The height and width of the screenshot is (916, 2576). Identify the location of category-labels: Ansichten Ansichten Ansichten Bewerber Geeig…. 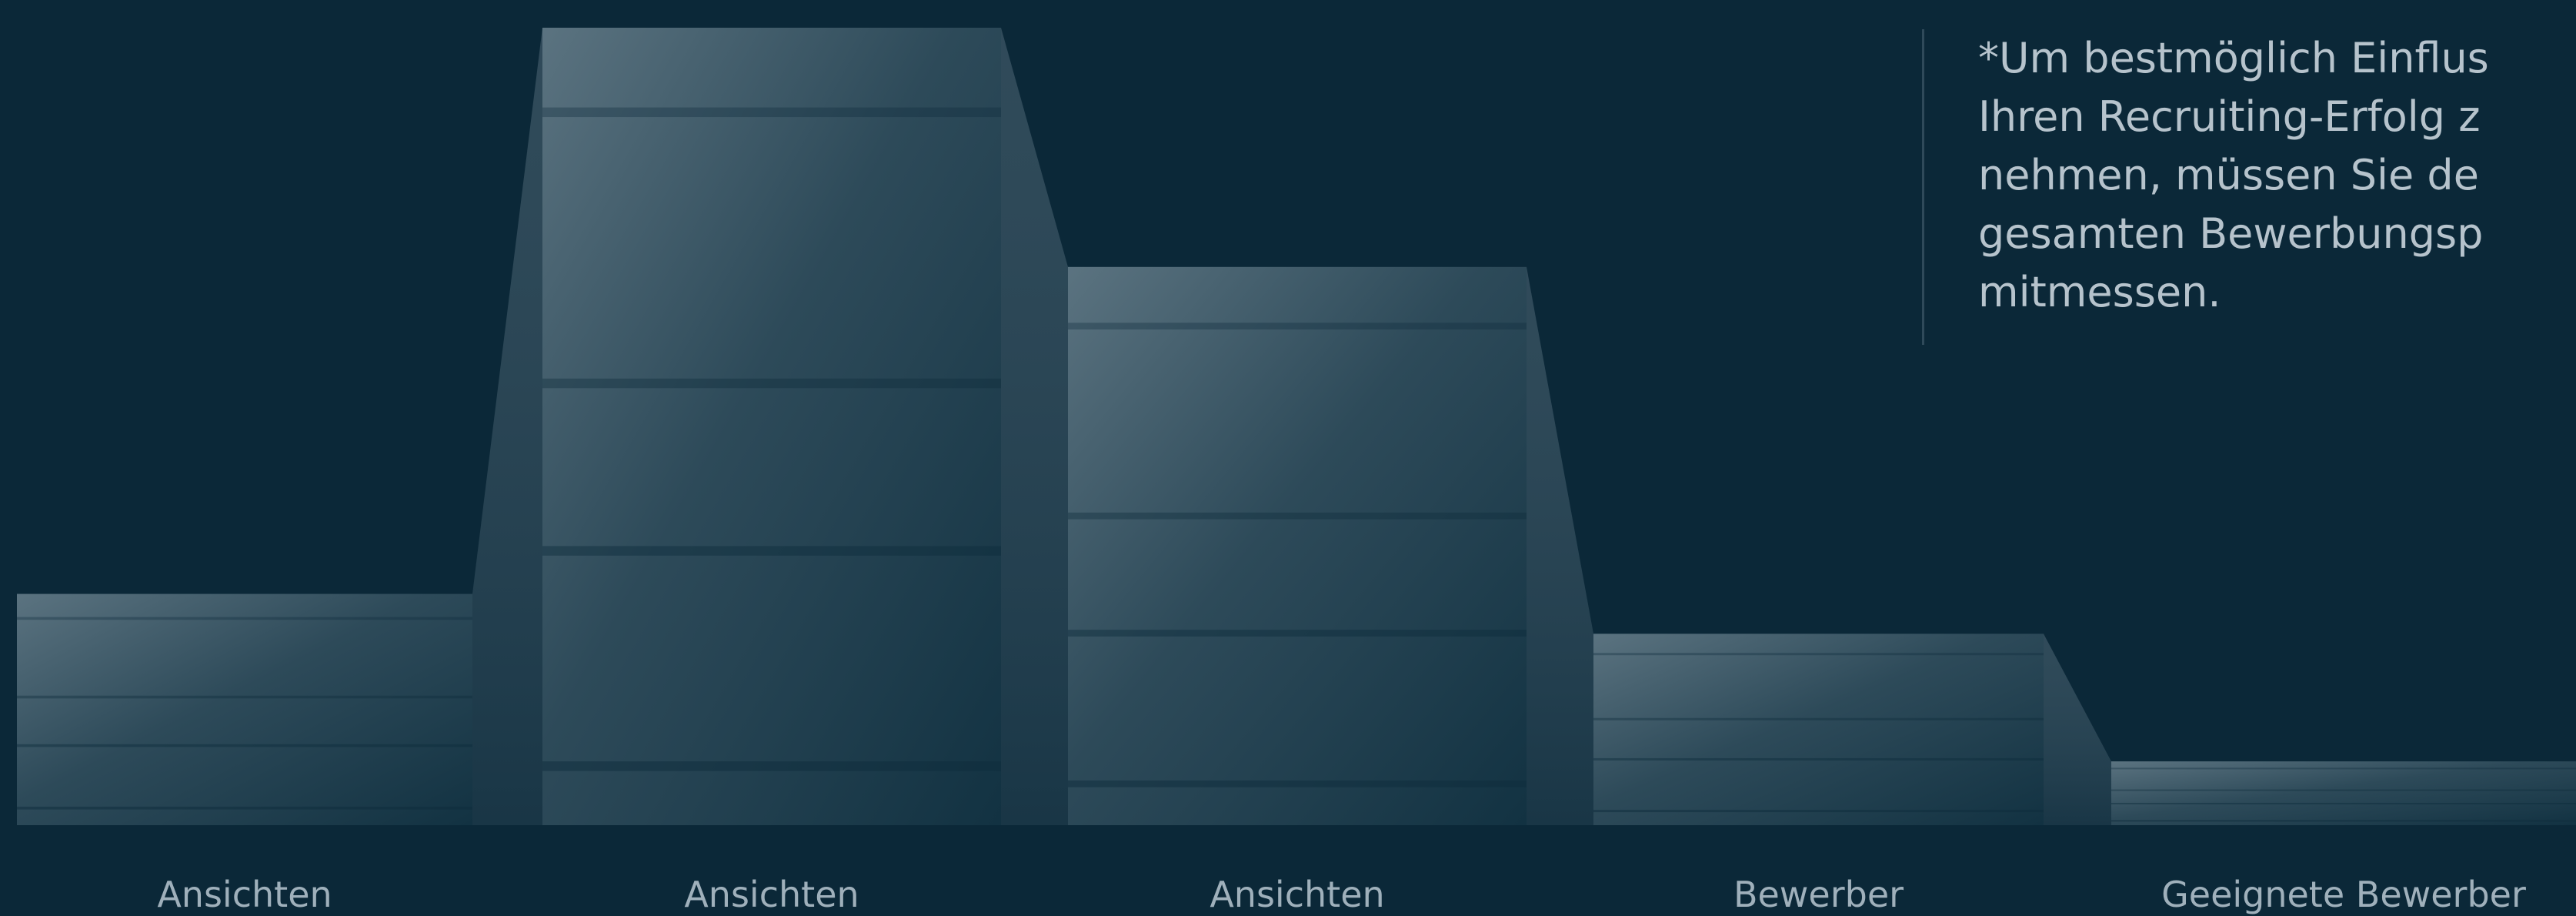
(1342, 895).